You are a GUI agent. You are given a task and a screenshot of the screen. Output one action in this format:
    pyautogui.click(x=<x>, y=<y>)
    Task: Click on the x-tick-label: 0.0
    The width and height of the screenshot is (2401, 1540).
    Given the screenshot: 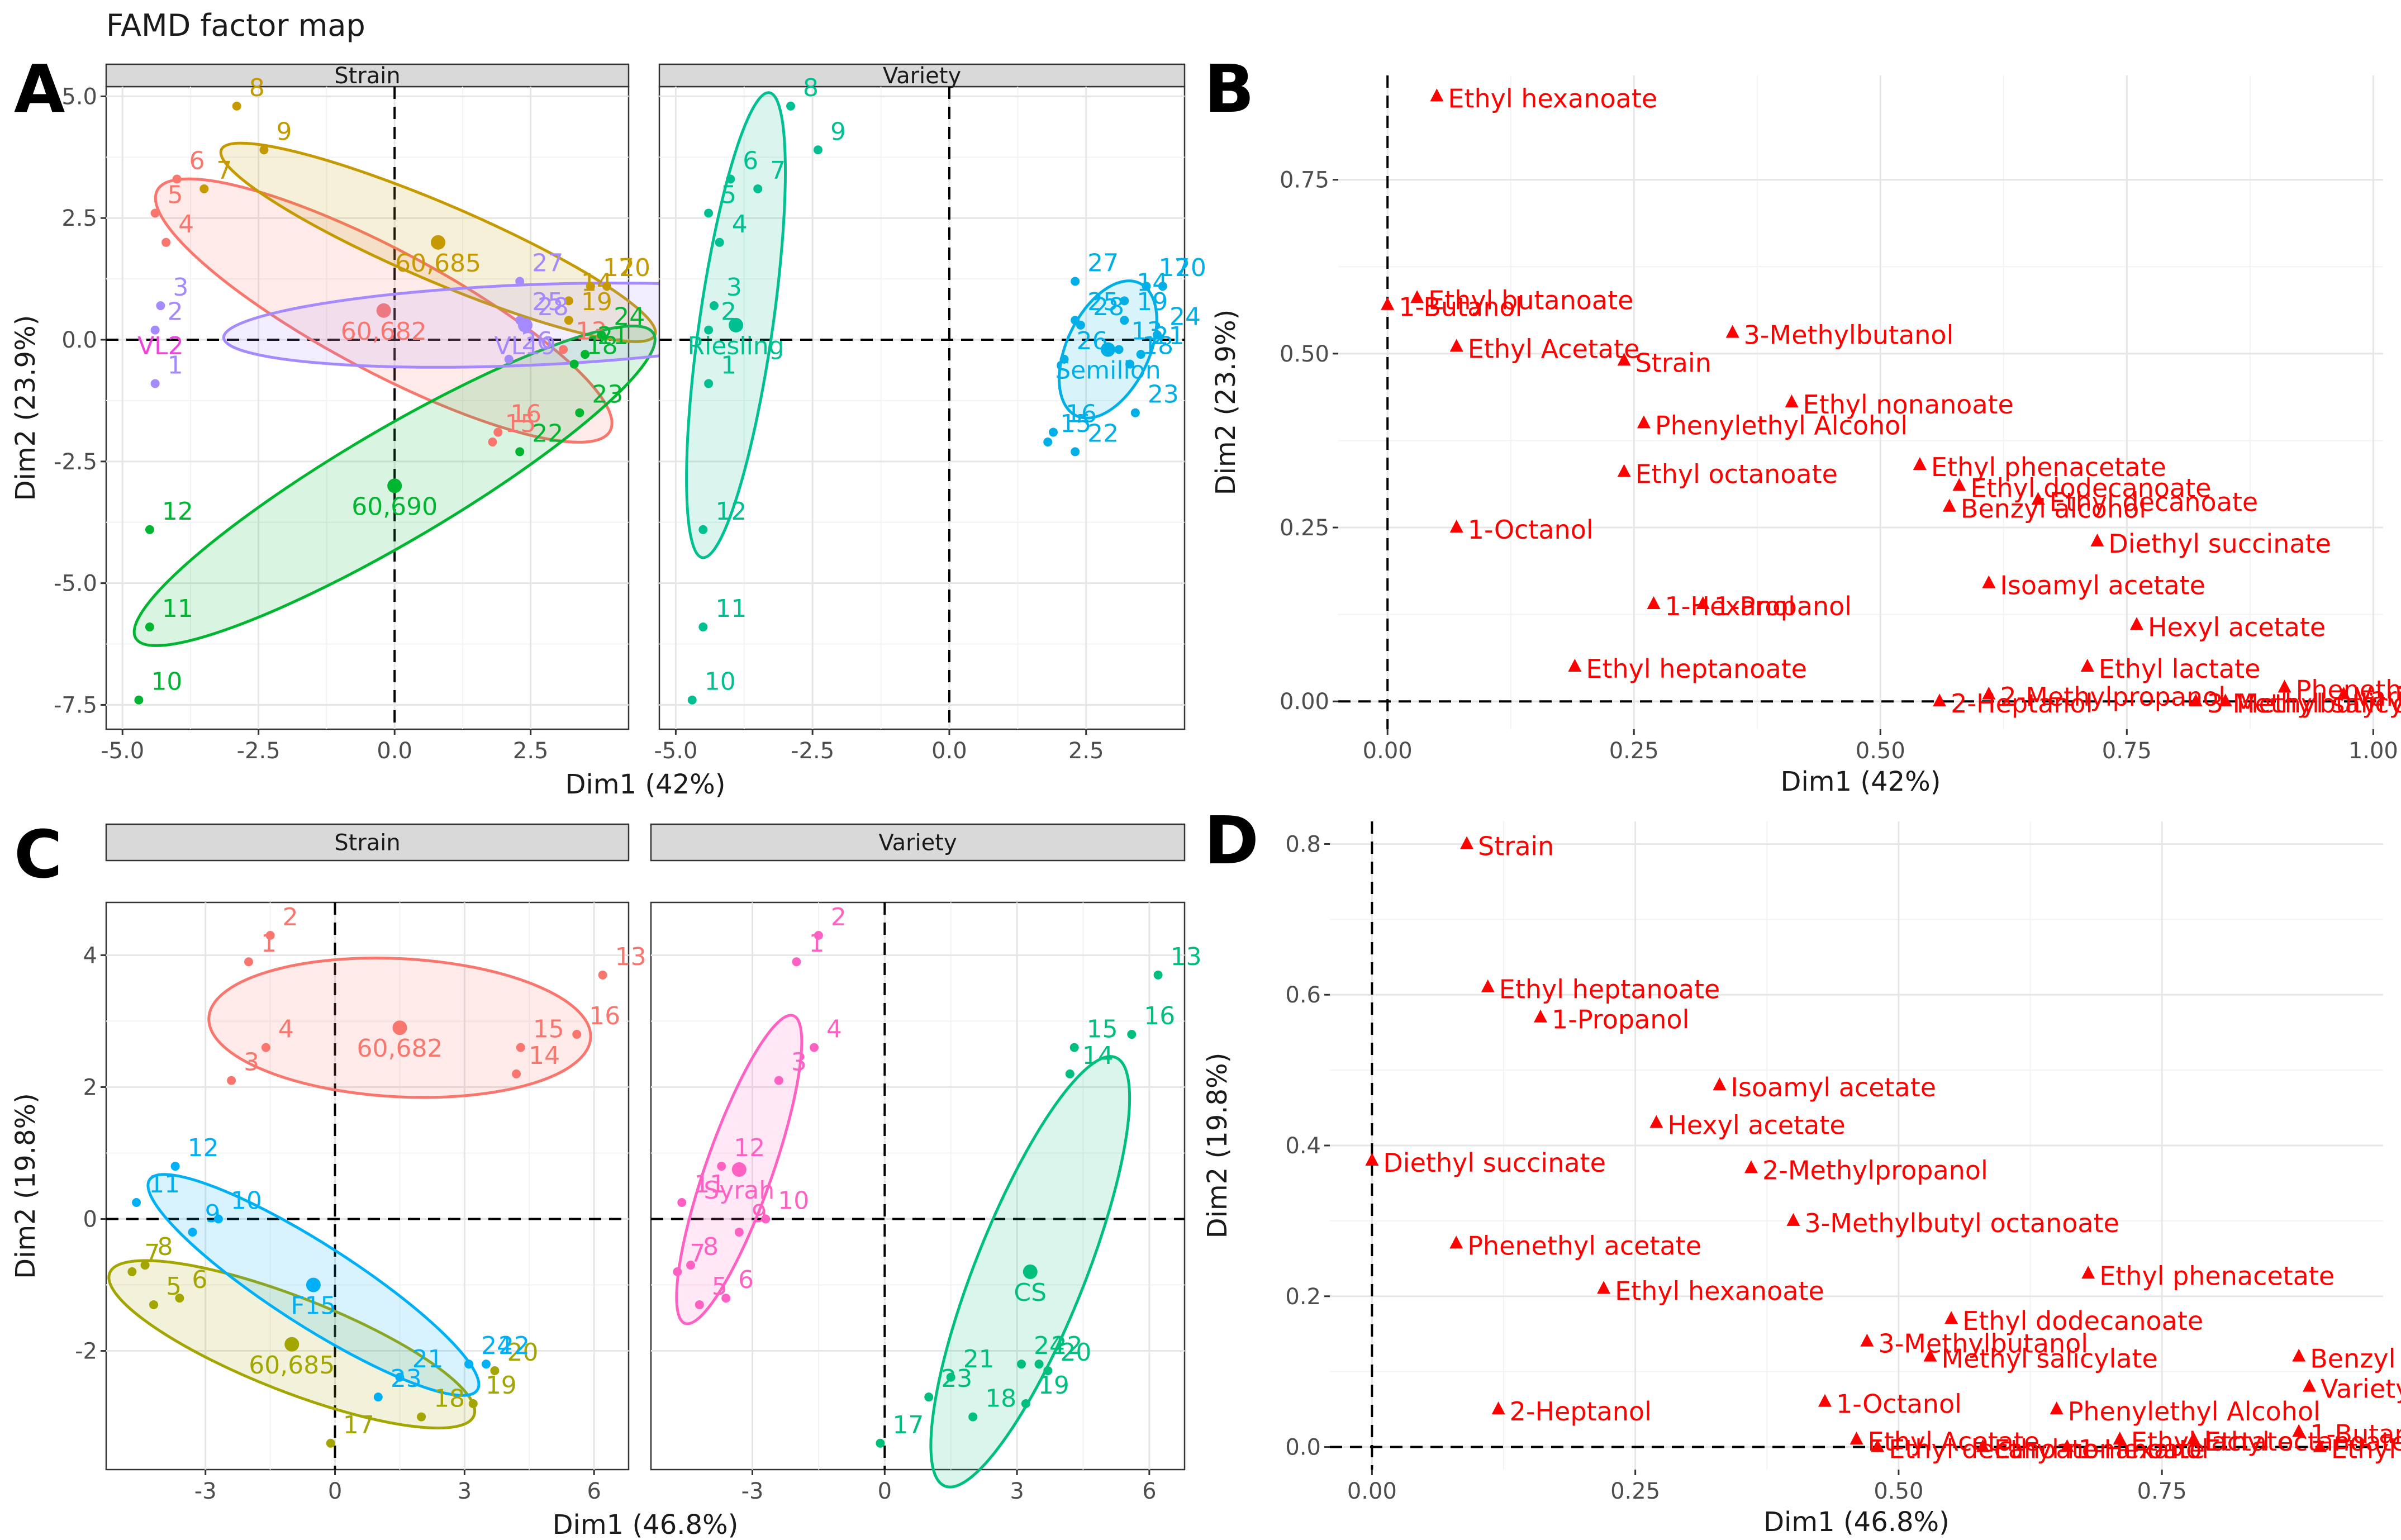 What is the action you would take?
    pyautogui.click(x=949, y=751)
    